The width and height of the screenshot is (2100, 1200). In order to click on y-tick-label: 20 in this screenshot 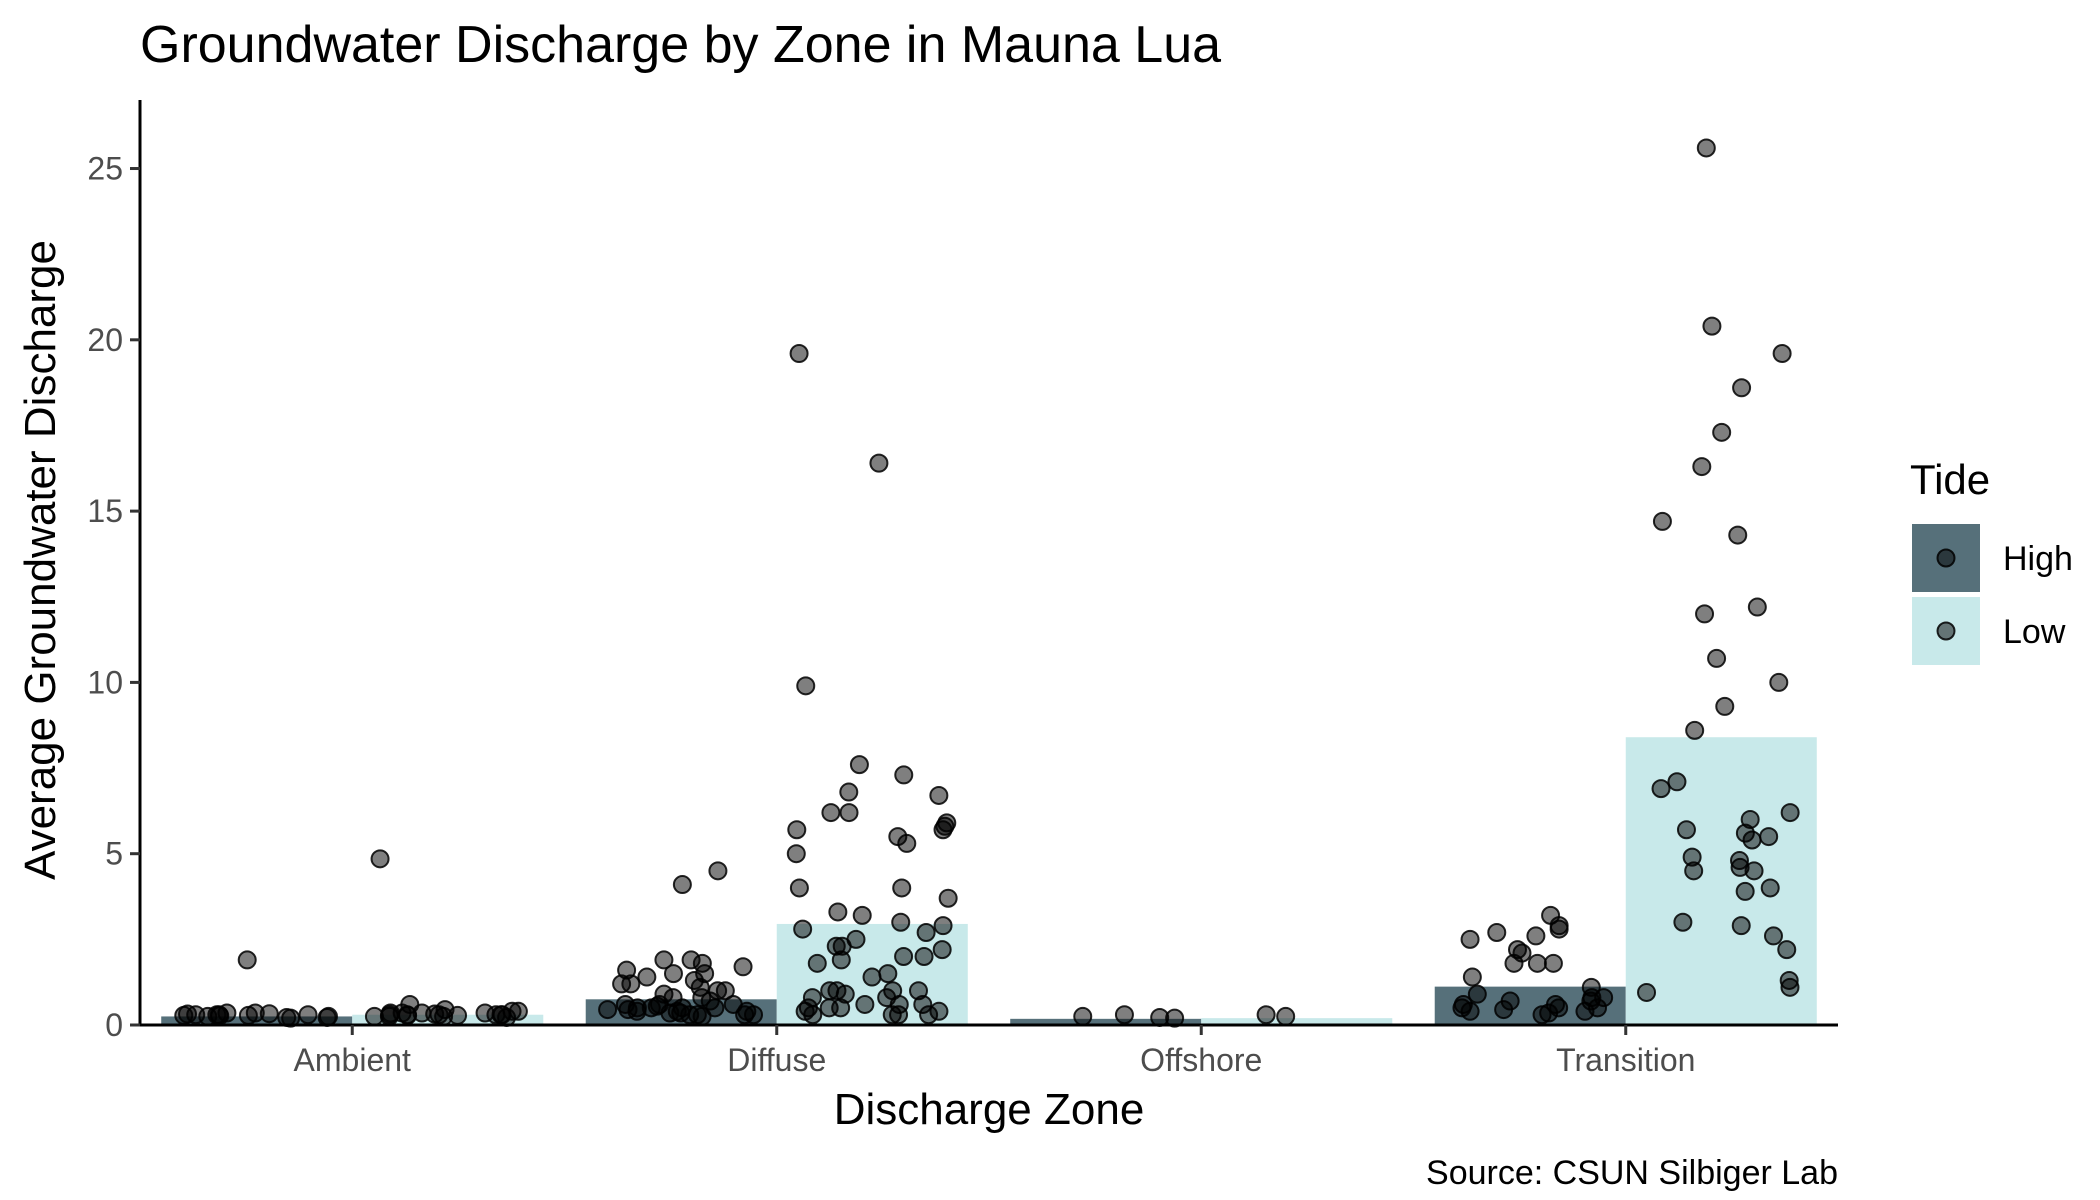, I will do `click(105, 340)`.